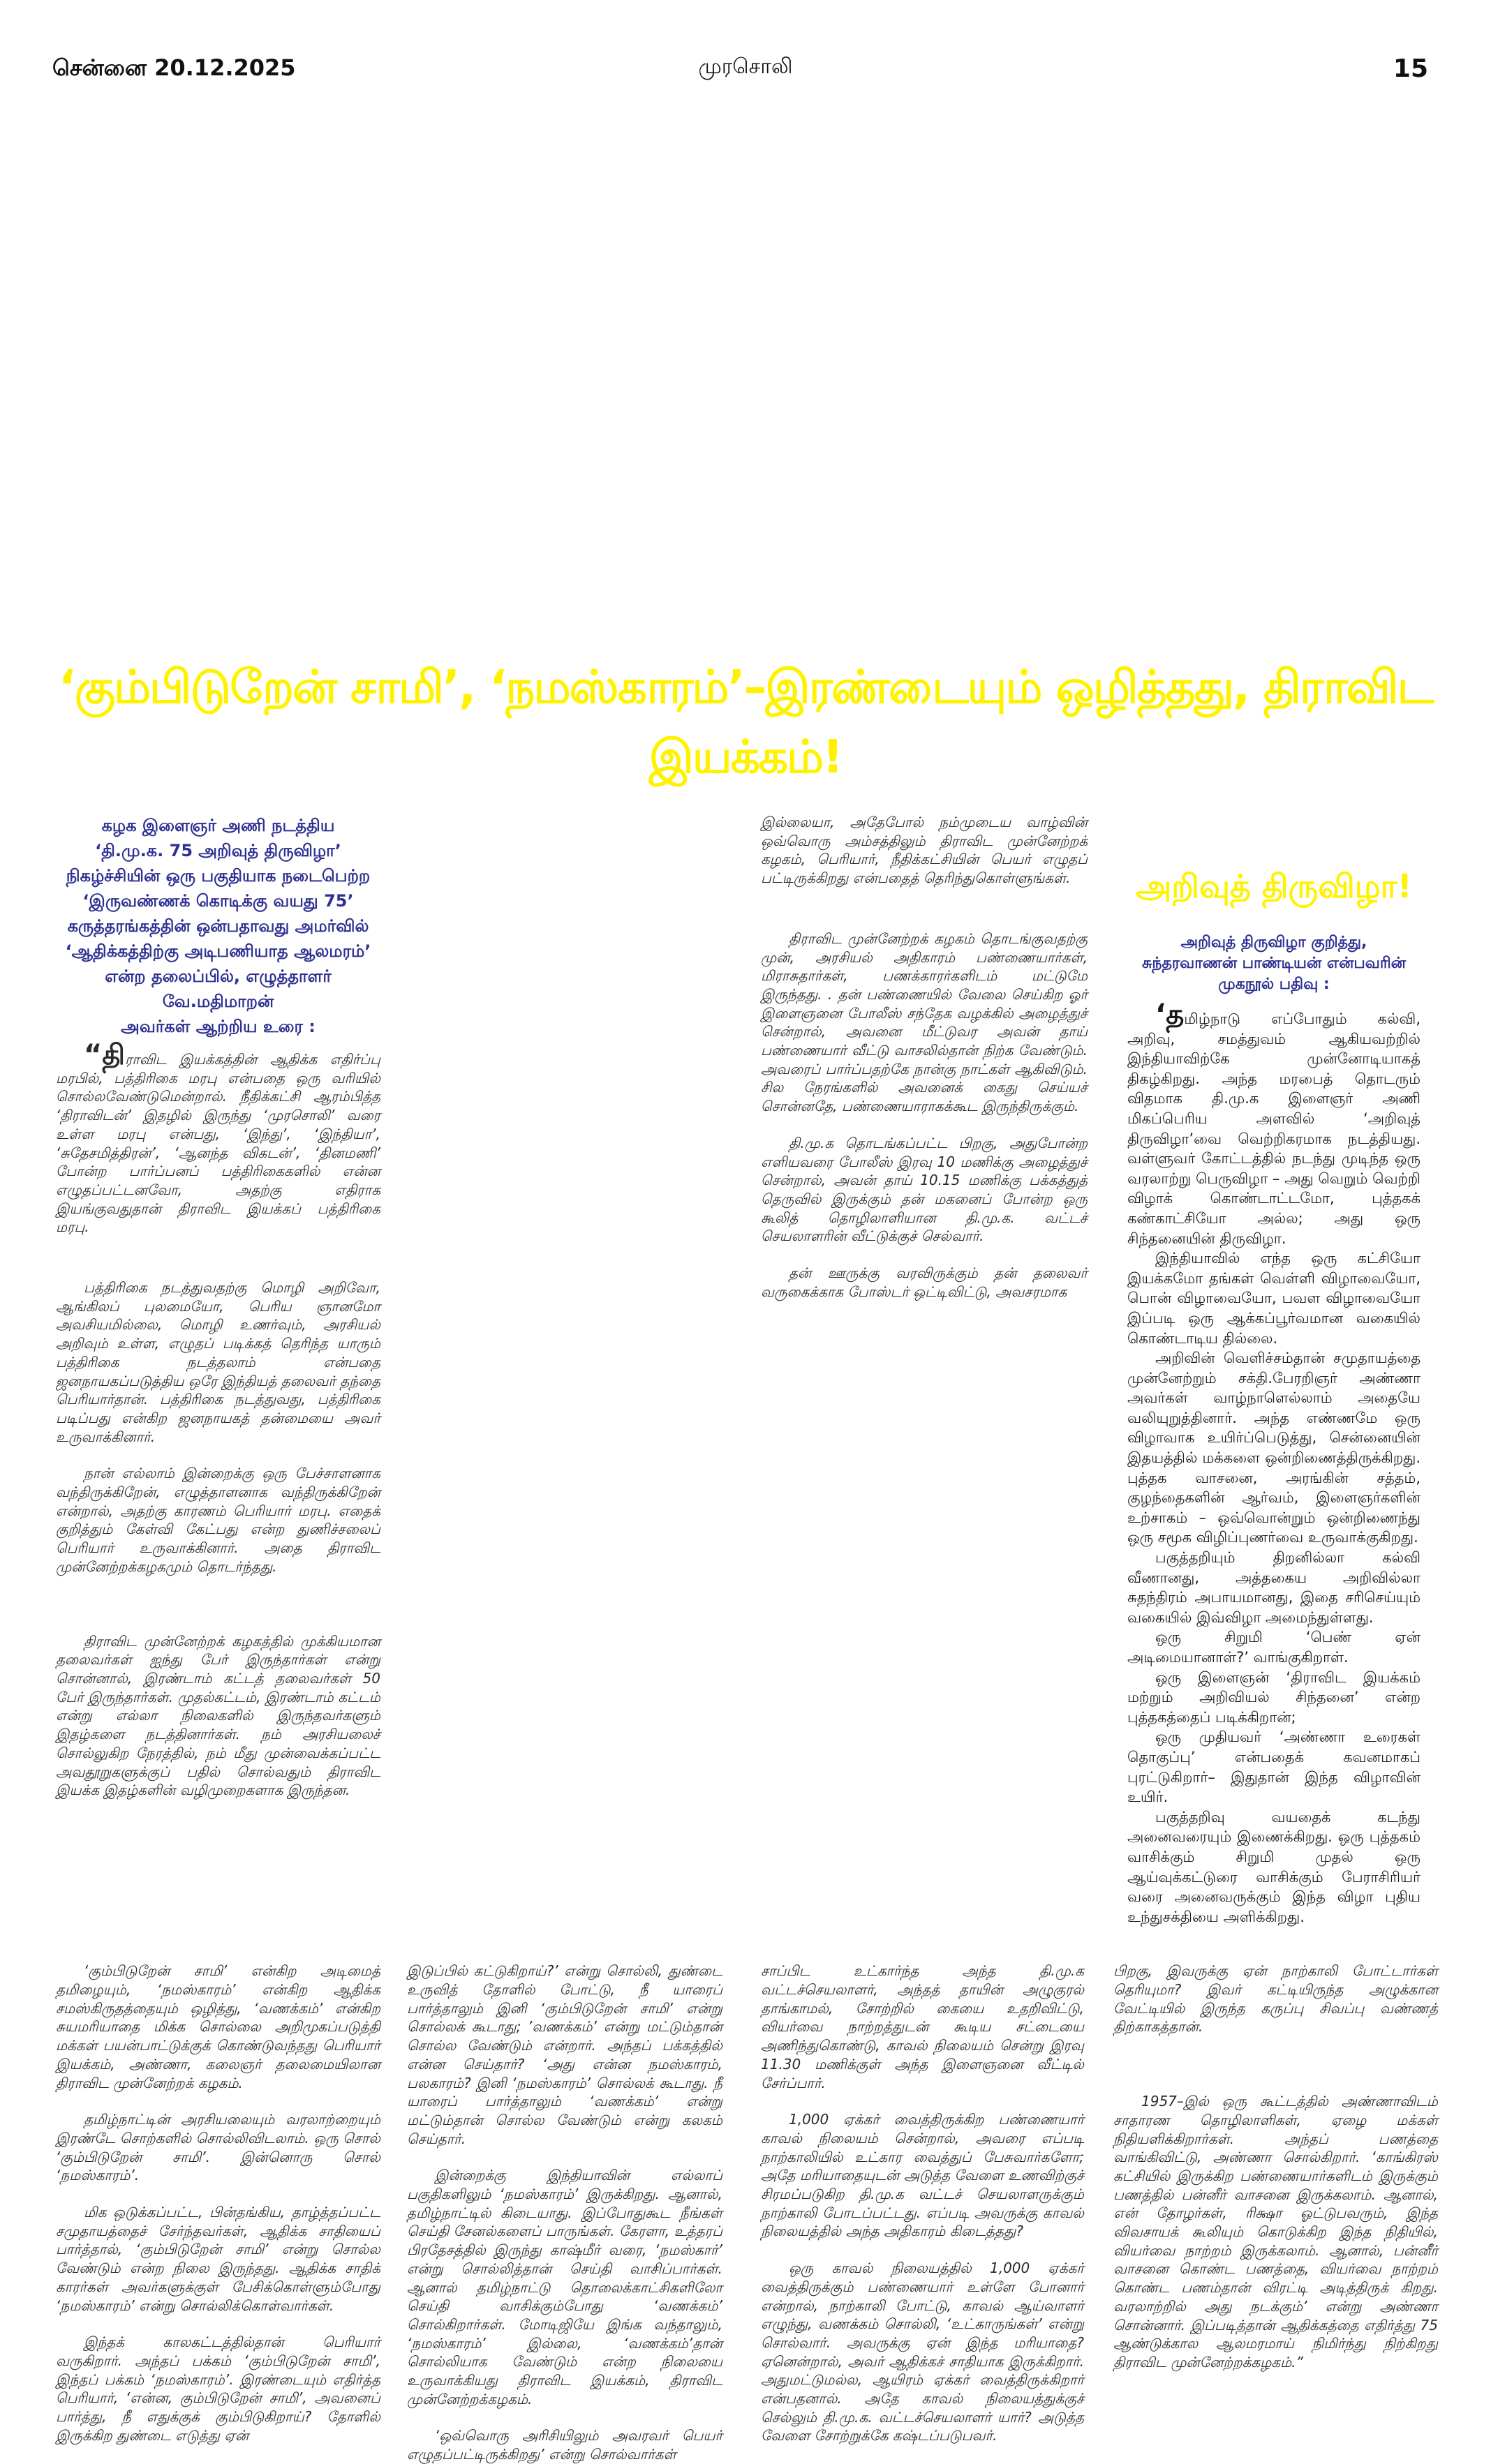 This screenshot has height=2464, width=1491. I want to click on intro-line: அவர்கள் ஆற்றிய உரை :, so click(218, 1026).